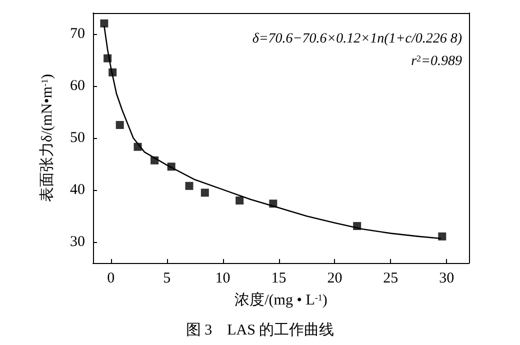 Image resolution: width=520 pixels, height=345 pixels. What do you see at coordinates (77, 86) in the screenshot?
I see `y-tick-label: 60` at bounding box center [77, 86].